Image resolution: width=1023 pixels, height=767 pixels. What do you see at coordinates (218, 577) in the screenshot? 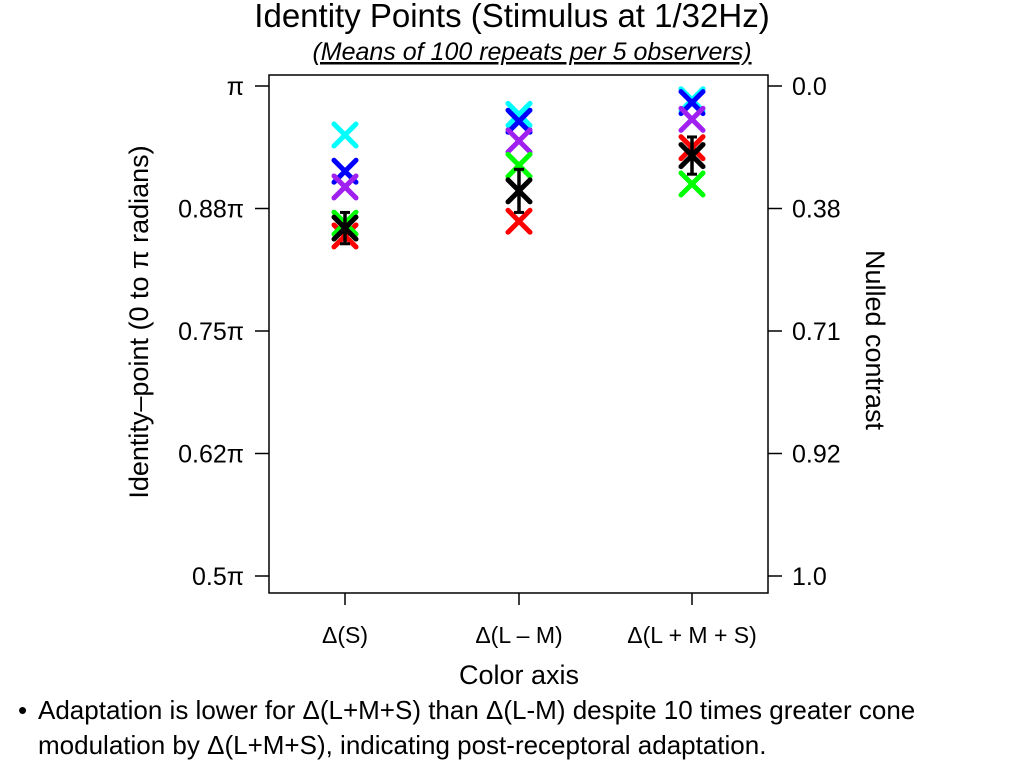
I see `y-tick-label-left: 0.5π` at bounding box center [218, 577].